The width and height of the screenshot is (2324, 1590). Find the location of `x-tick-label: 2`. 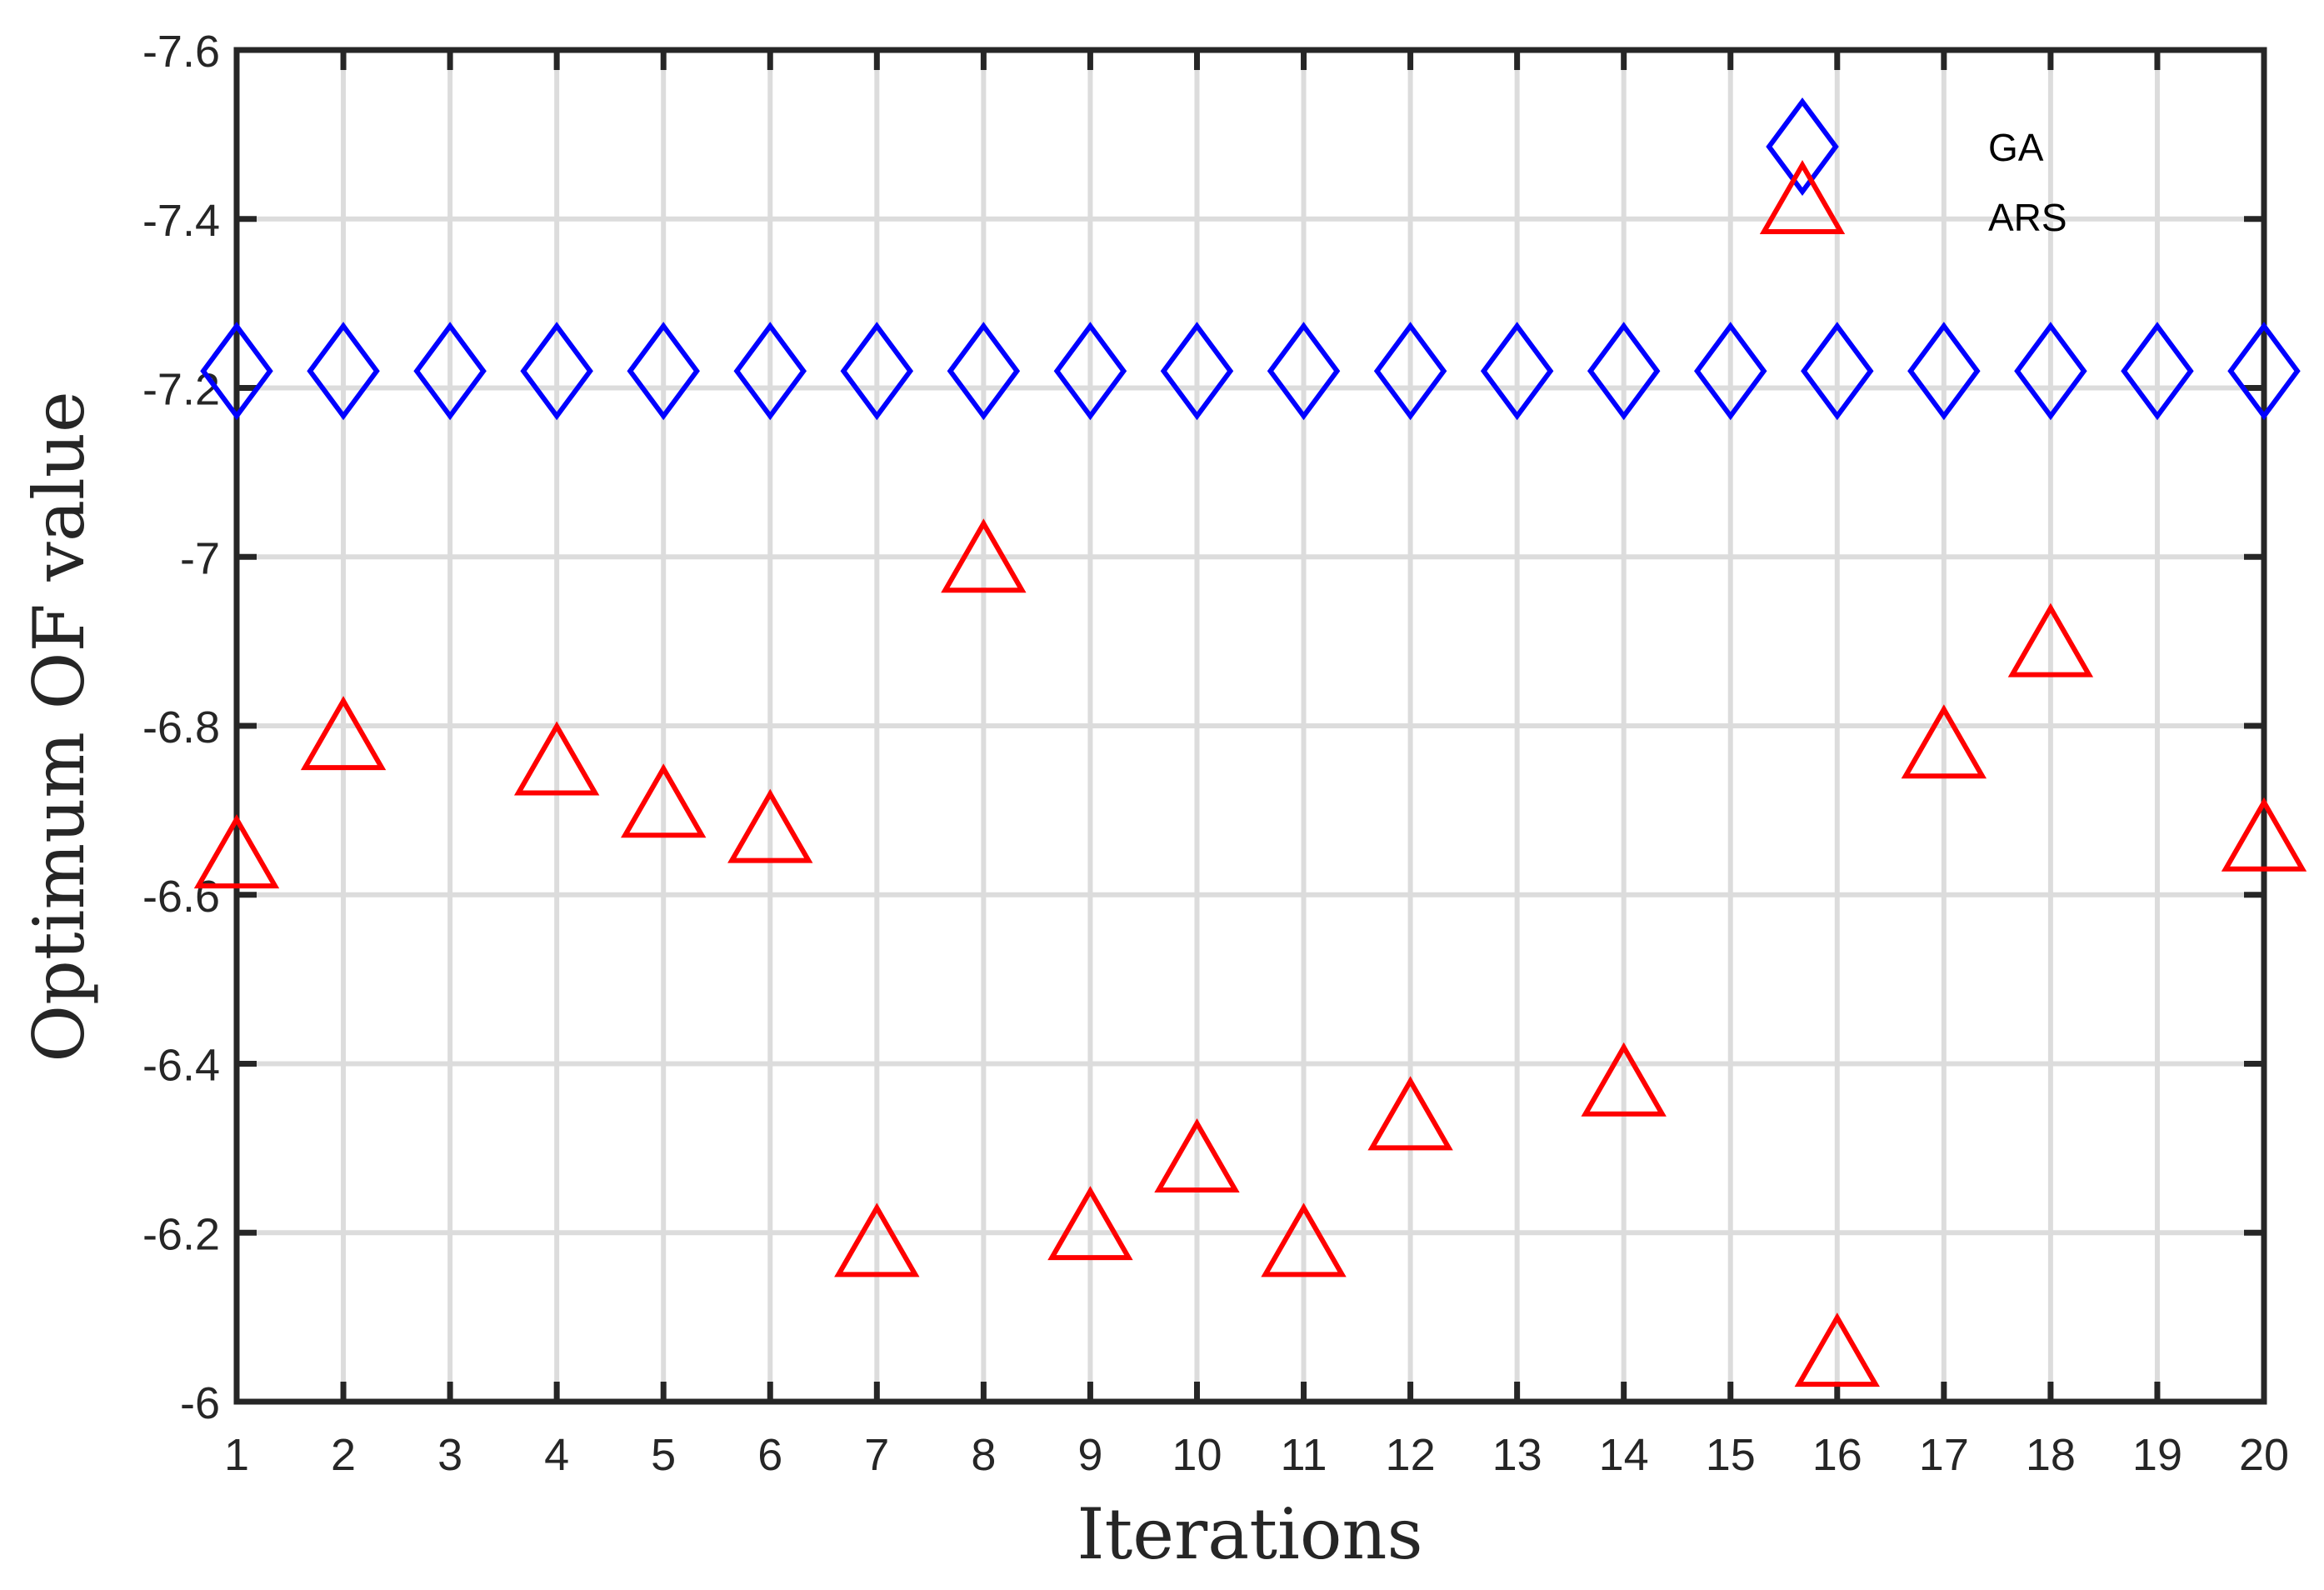

x-tick-label: 2 is located at coordinates (343, 1455).